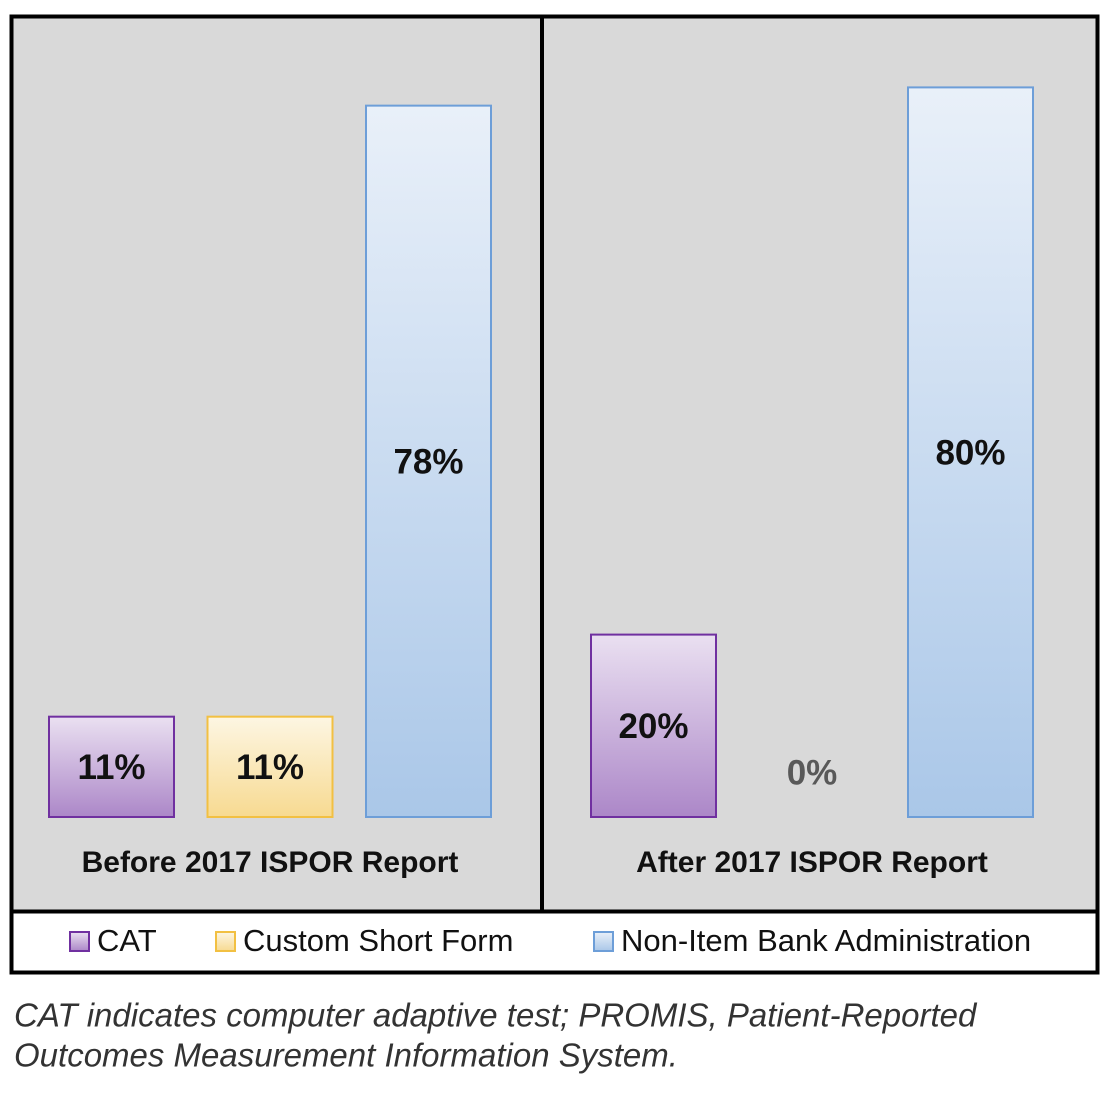 The width and height of the screenshot is (1117, 1105). I want to click on x-tick-label: After 2017 ISPOR Report, so click(812, 862).